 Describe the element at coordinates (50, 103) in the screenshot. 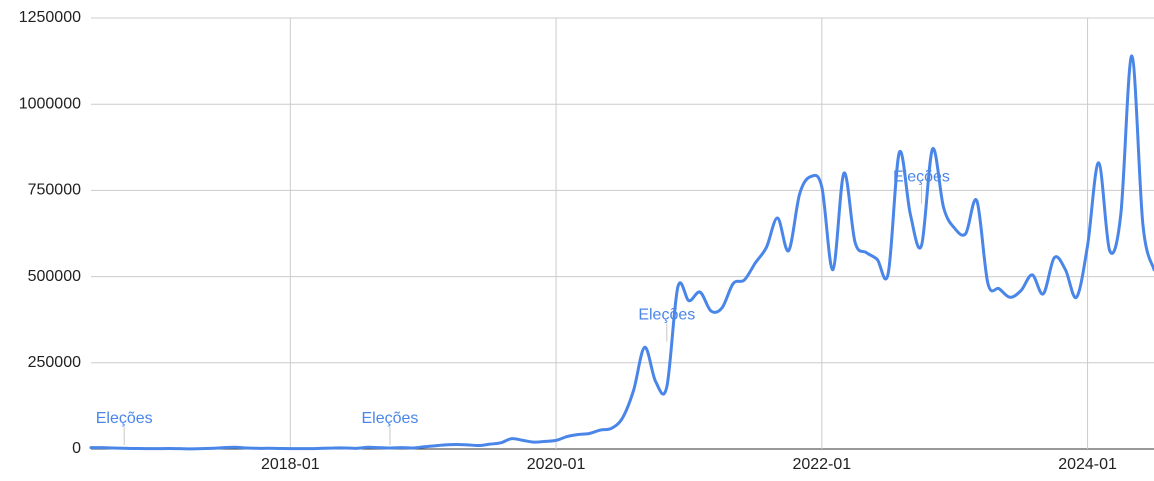

I see `y-tick-label: 1000000` at that location.